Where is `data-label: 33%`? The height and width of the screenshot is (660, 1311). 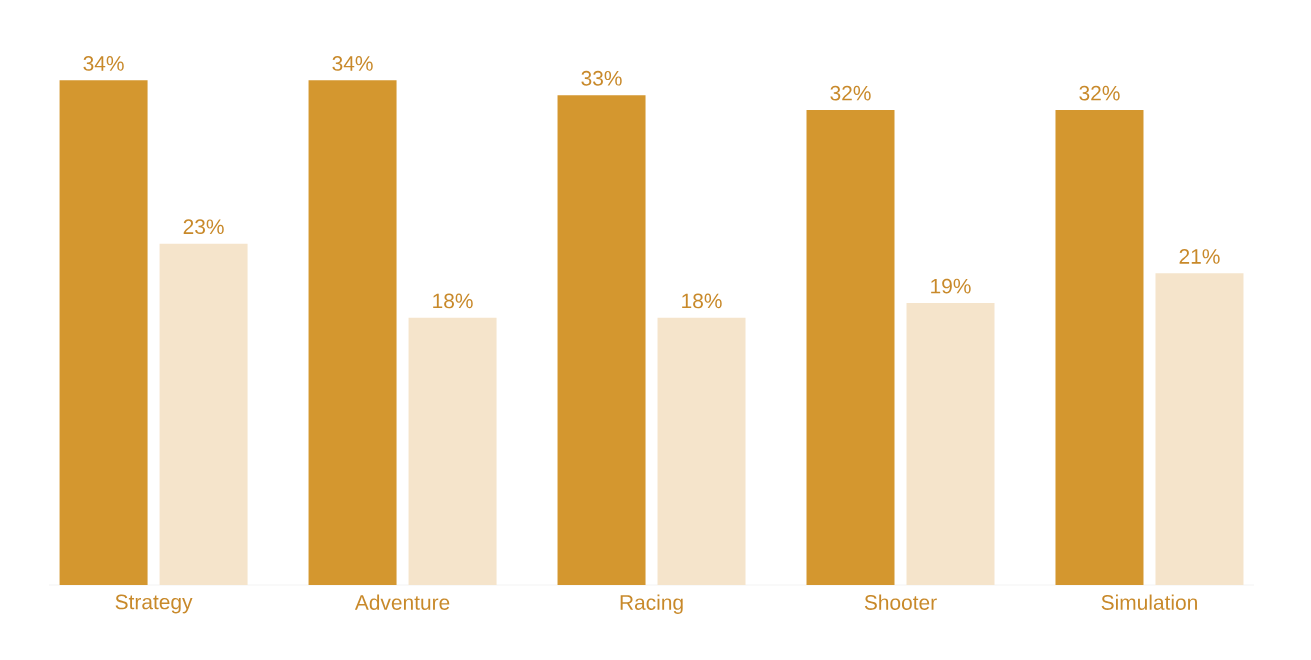
data-label: 33% is located at coordinates (601, 78).